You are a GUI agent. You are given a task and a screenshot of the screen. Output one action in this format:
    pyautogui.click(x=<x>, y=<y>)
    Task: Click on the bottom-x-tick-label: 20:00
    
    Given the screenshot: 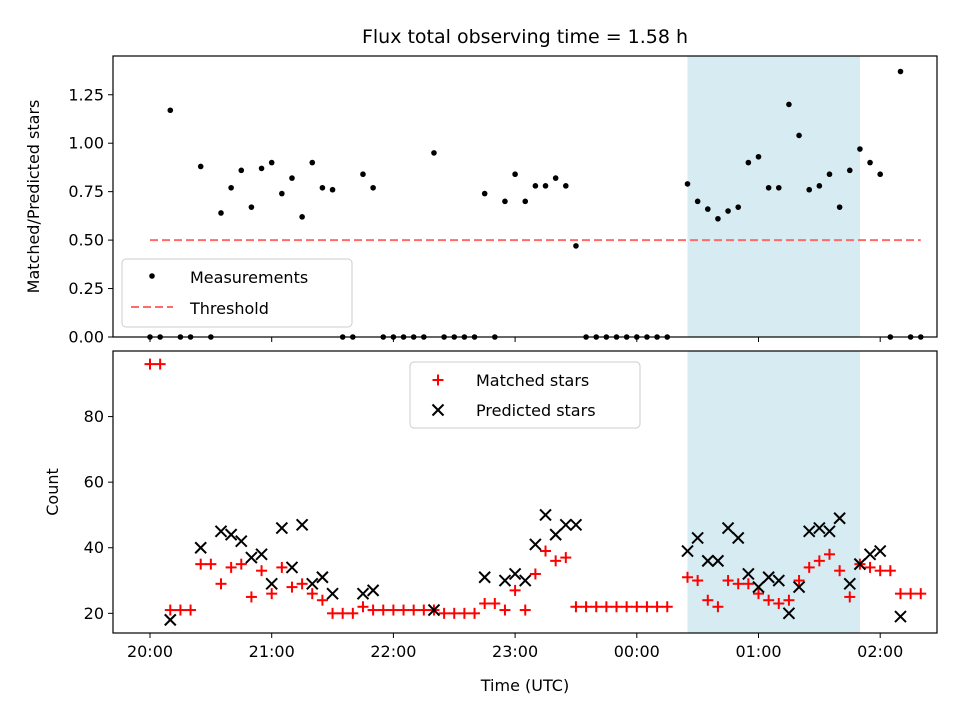 What is the action you would take?
    pyautogui.click(x=150, y=651)
    